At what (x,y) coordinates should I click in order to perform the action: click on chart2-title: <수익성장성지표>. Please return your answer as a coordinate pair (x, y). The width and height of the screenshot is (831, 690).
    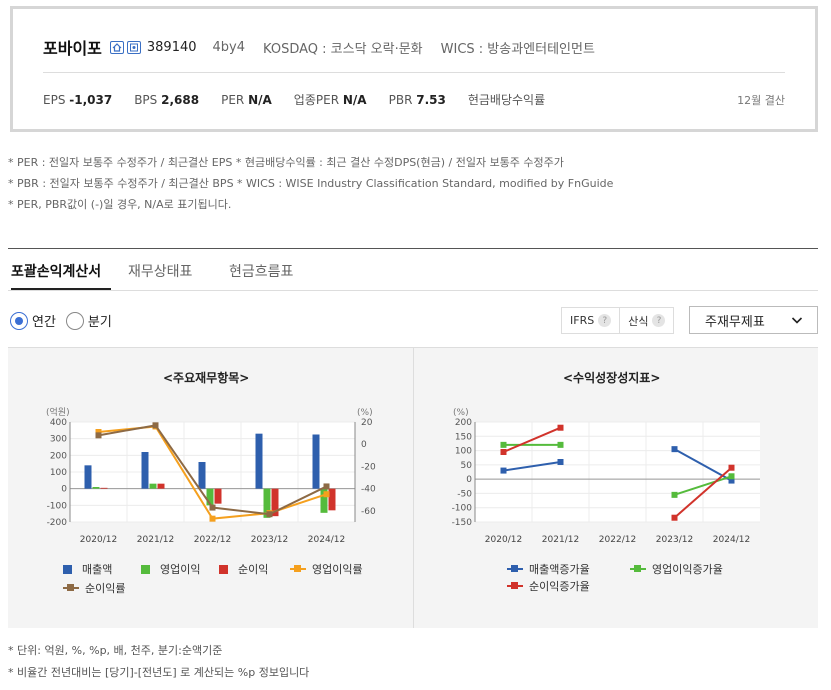
    Looking at the image, I should click on (612, 378).